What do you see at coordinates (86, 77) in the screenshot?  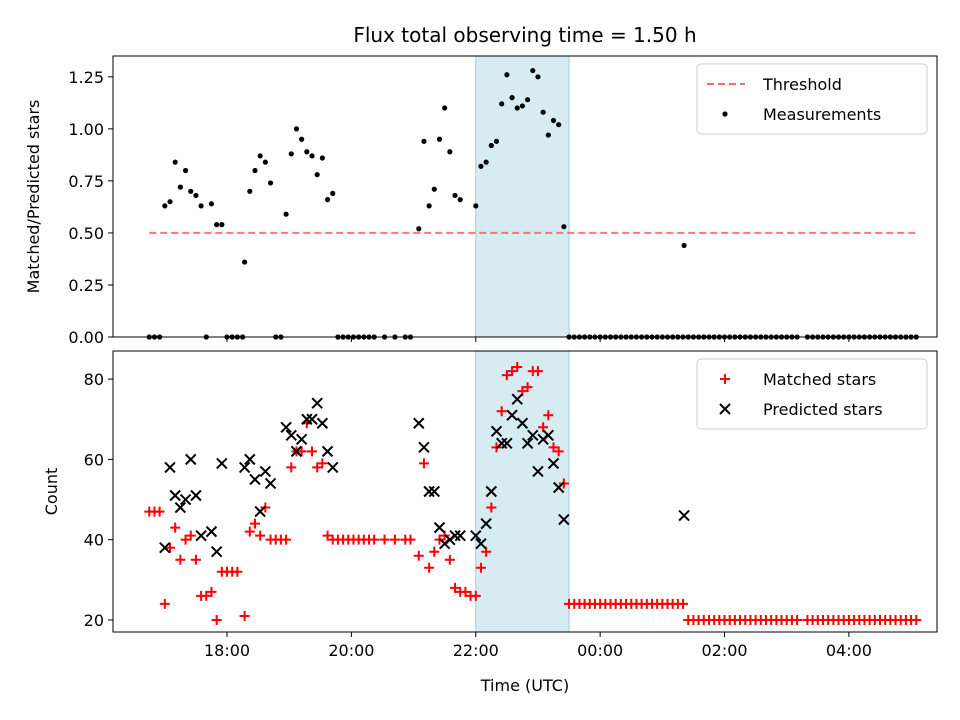 I see `y-tick-label: 1.25` at bounding box center [86, 77].